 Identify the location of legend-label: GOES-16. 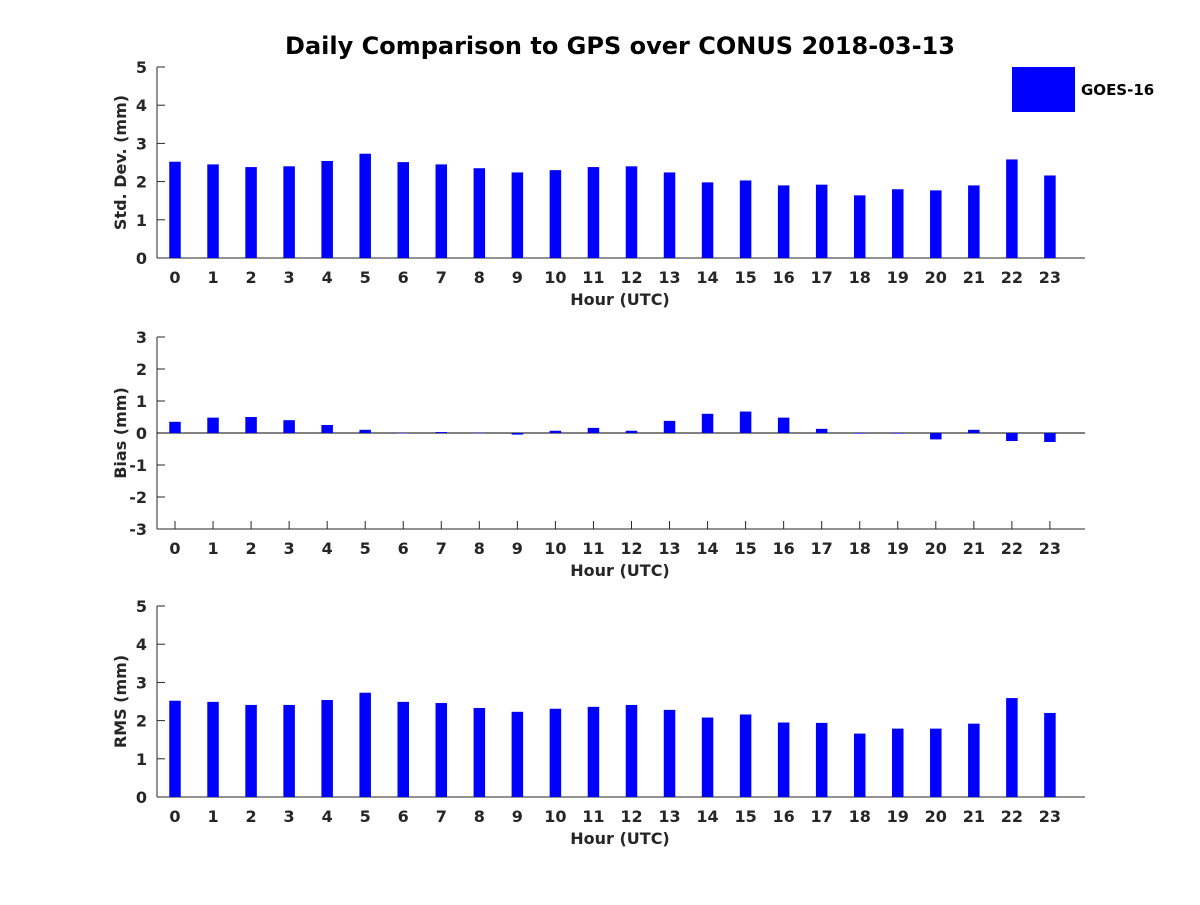
(1117, 90).